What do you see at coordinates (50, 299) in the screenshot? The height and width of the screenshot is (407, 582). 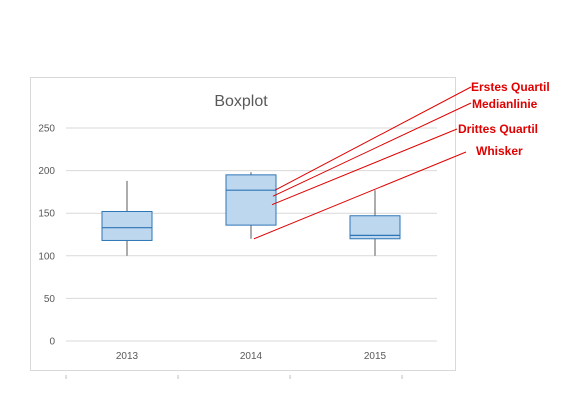 I see `y-tick-label: 50` at bounding box center [50, 299].